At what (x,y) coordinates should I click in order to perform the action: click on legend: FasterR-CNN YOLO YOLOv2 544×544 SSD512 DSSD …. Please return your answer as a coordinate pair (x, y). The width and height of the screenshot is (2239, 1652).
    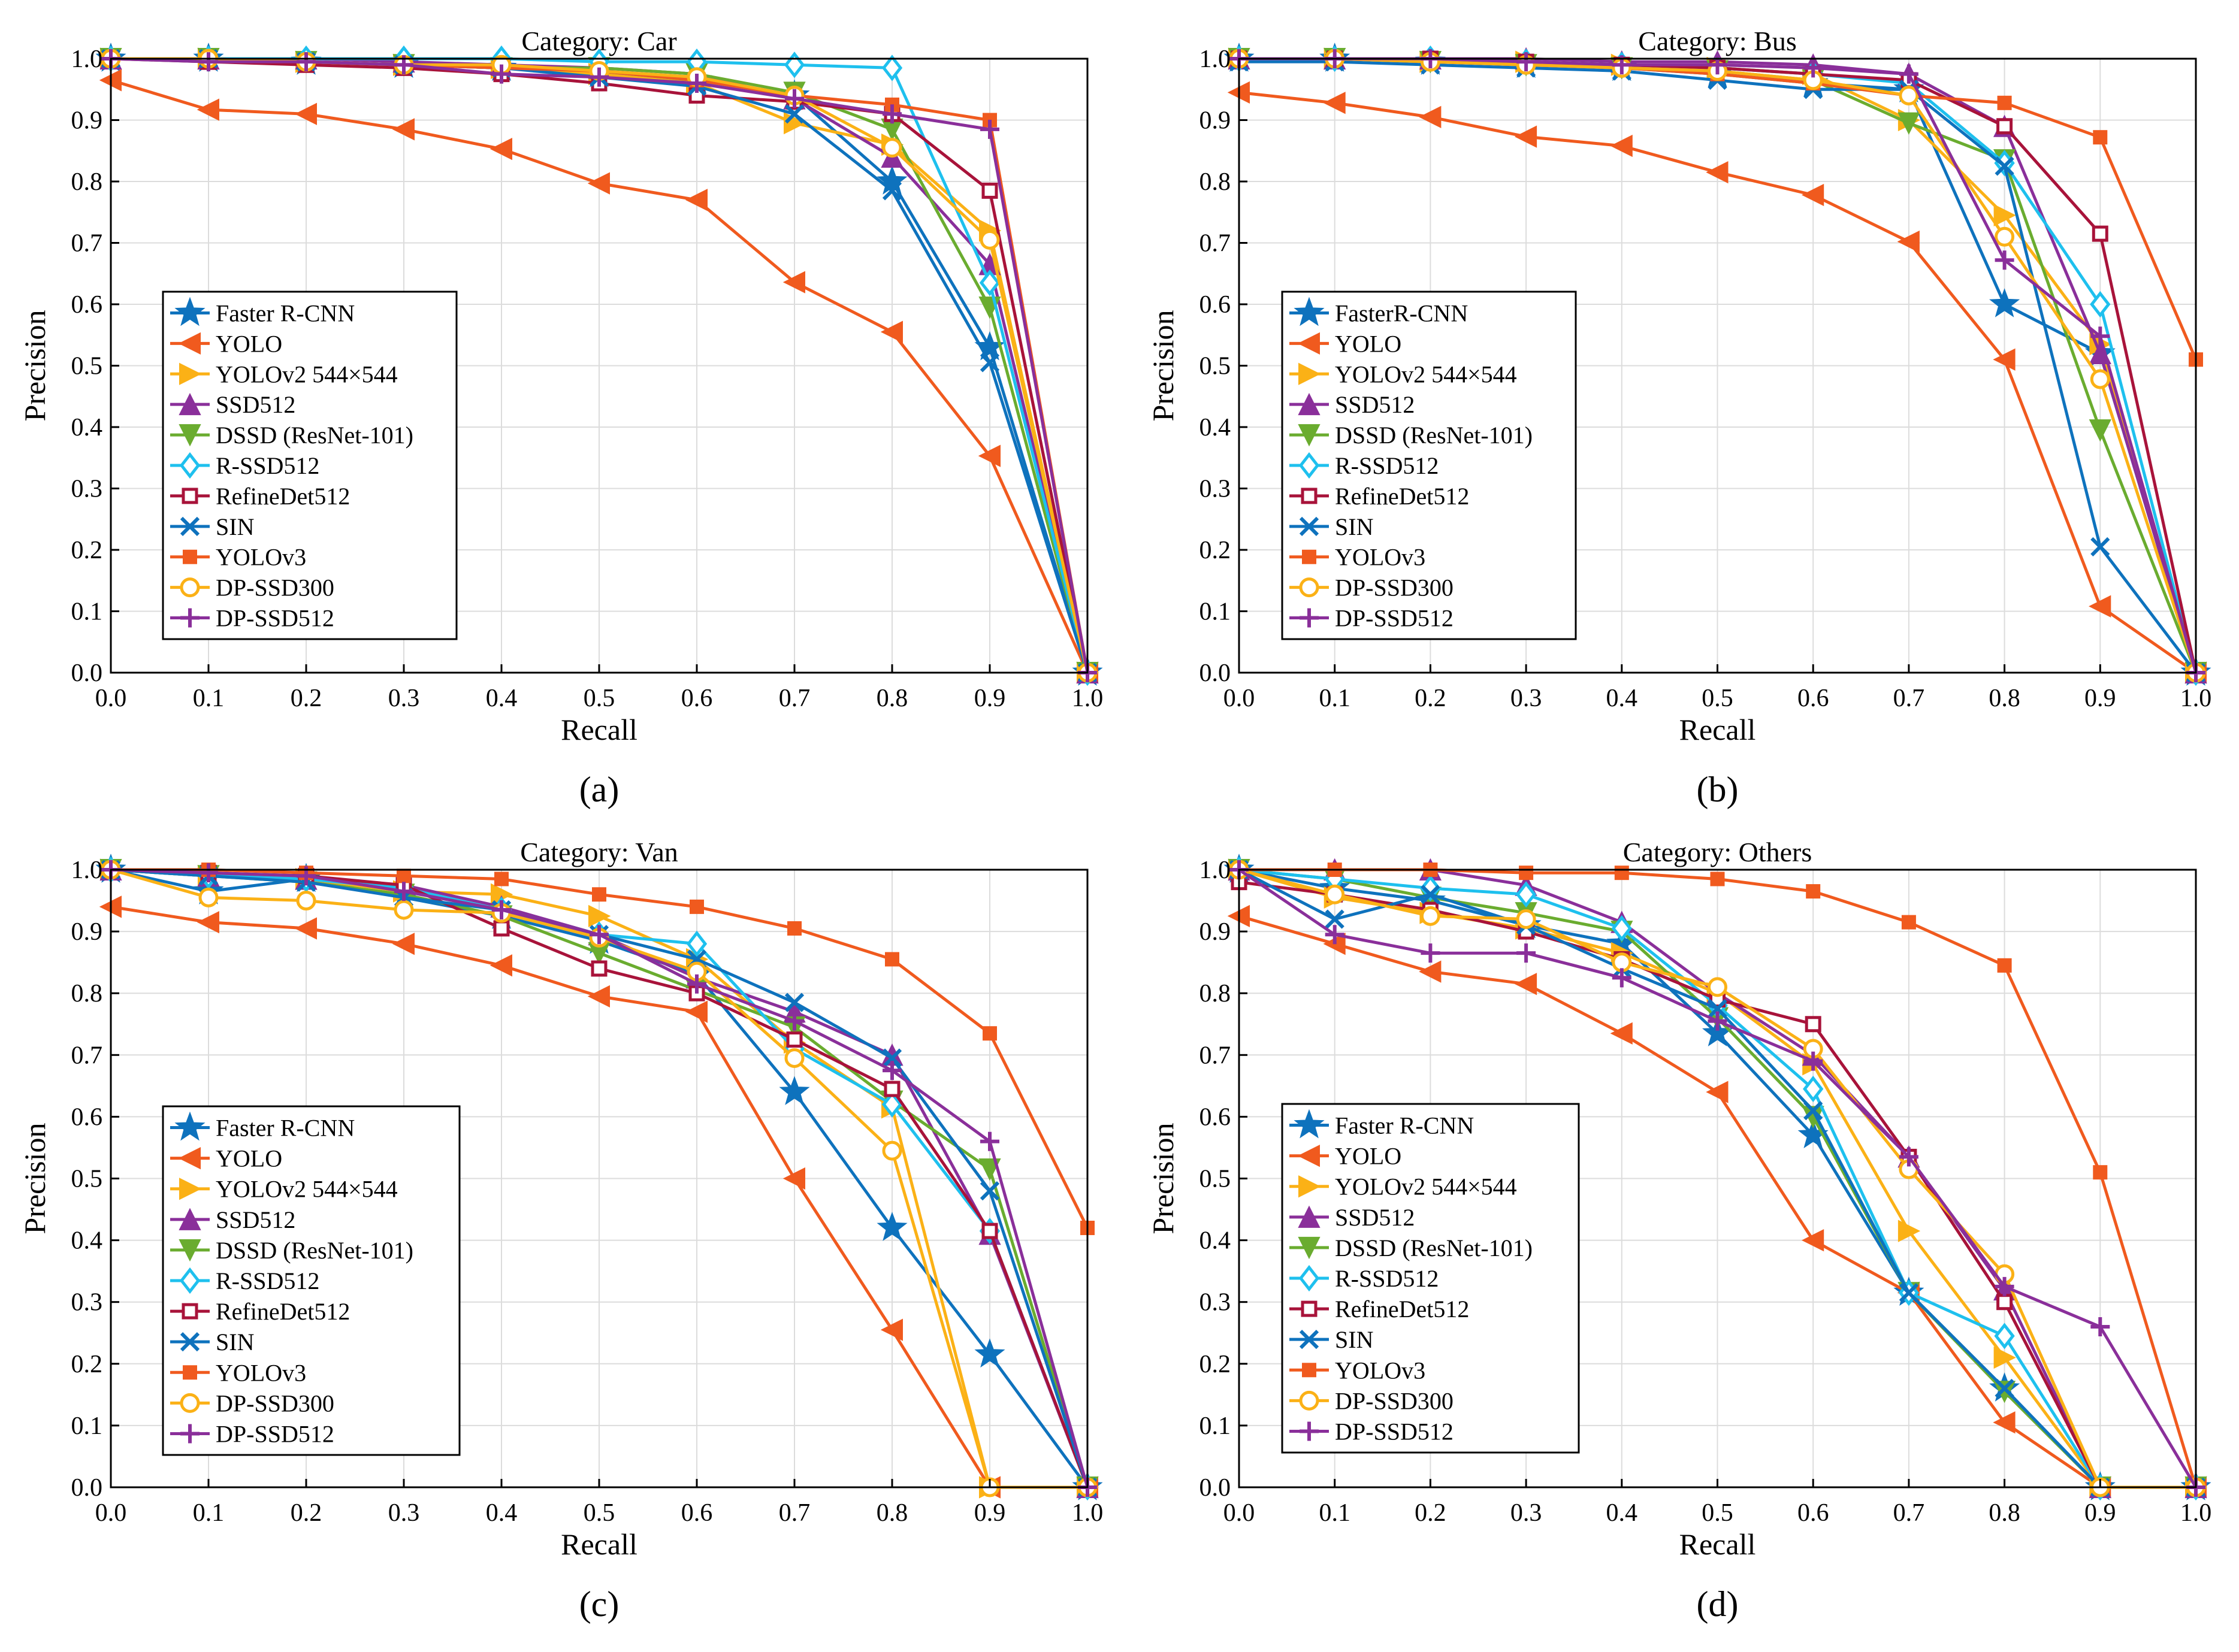
    Looking at the image, I should click on (1429, 465).